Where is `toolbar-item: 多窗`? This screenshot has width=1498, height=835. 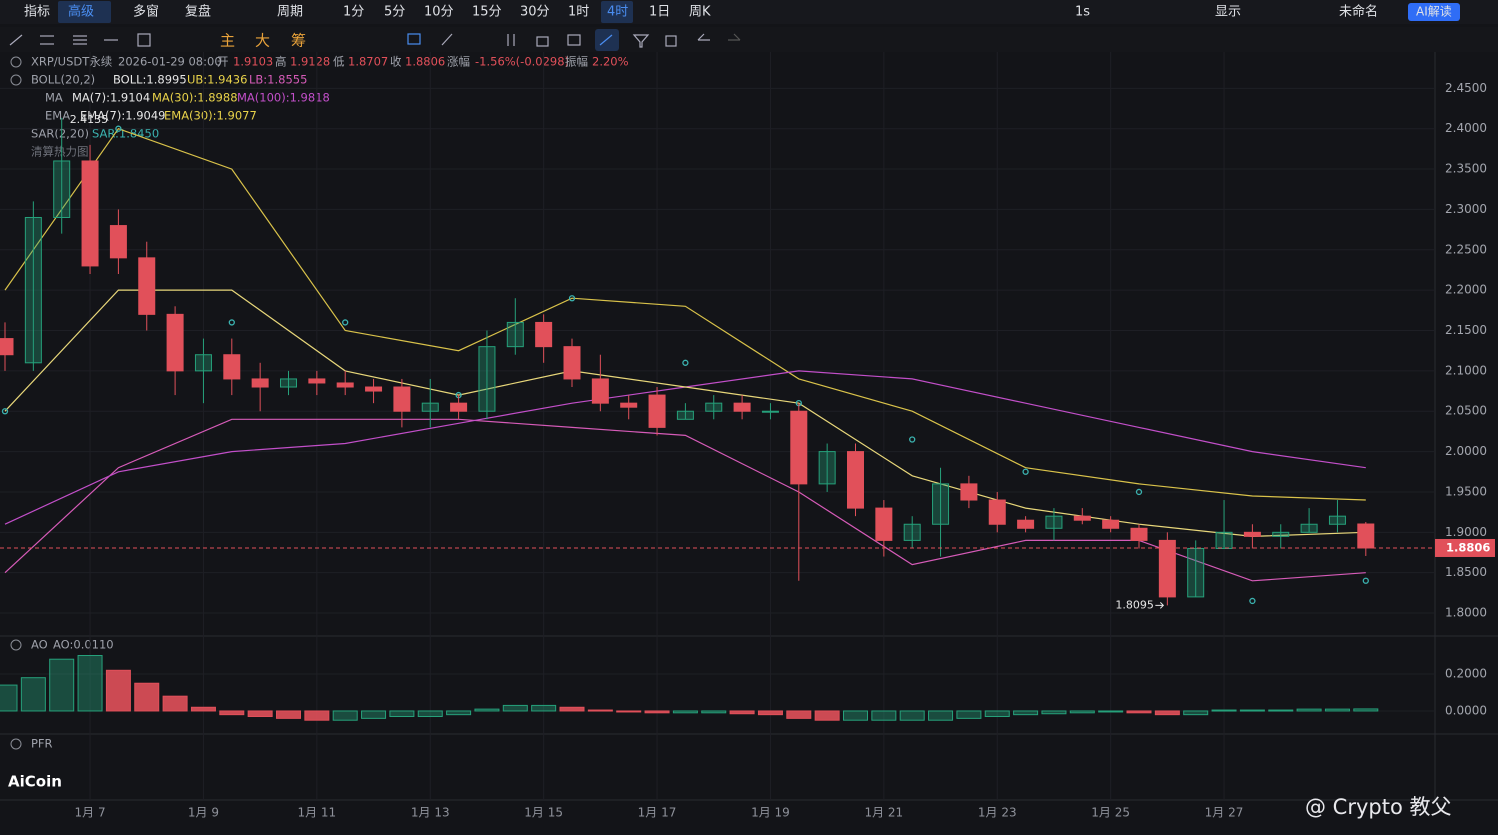 toolbar-item: 多窗 is located at coordinates (146, 12).